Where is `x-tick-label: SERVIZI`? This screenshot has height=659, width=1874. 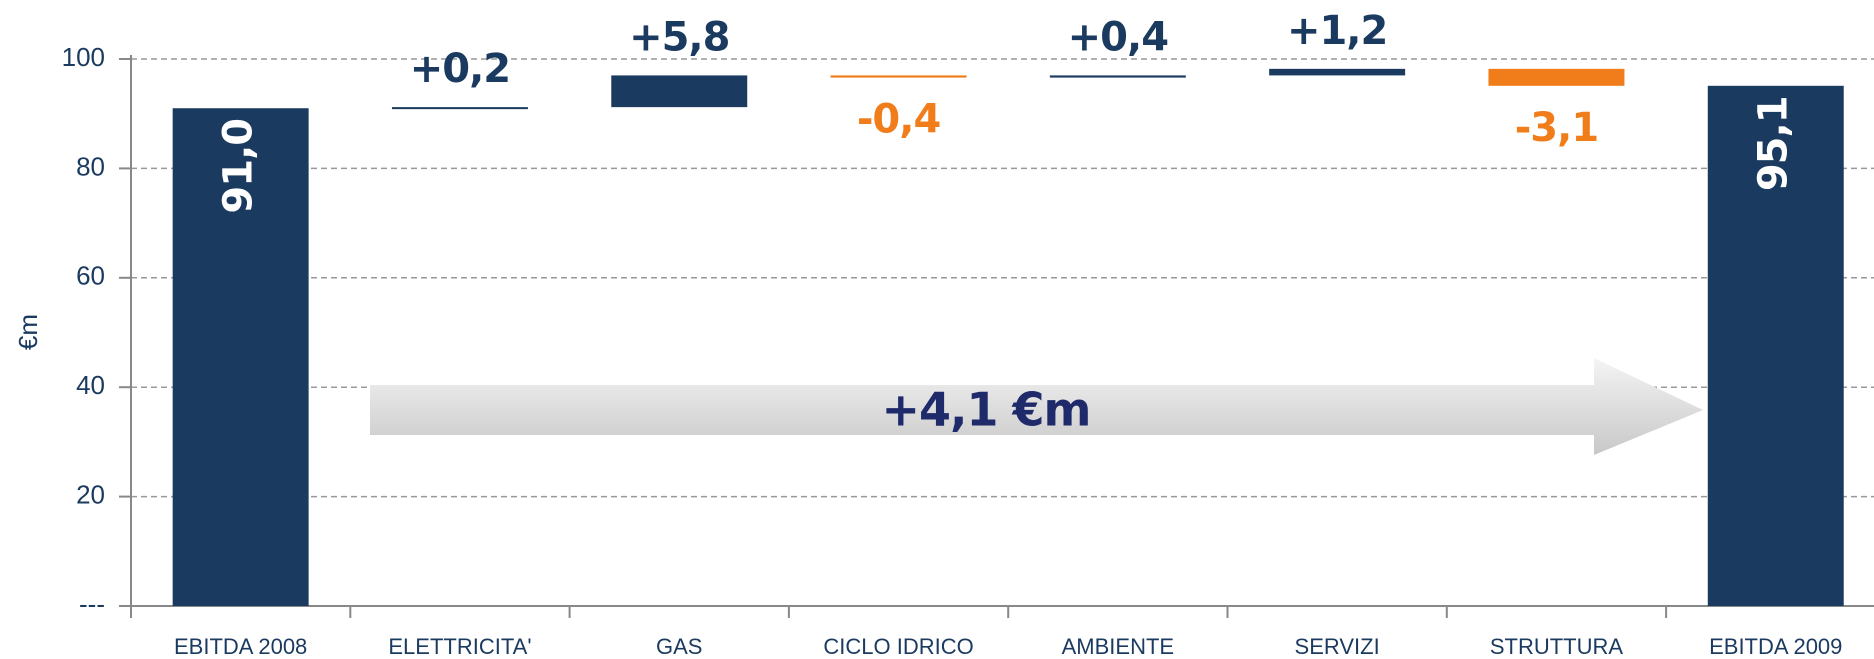 x-tick-label: SERVIZI is located at coordinates (1337, 646).